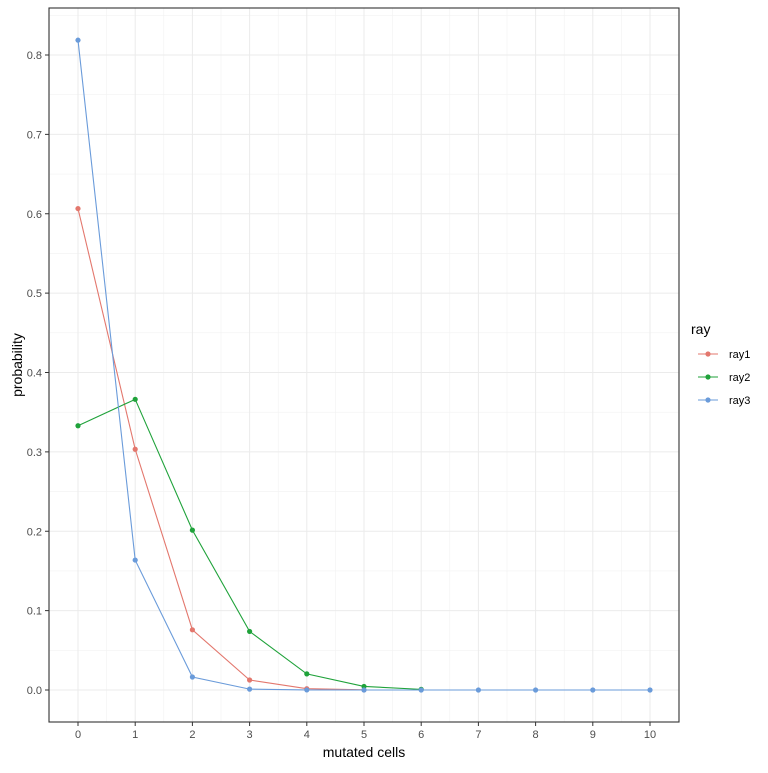  What do you see at coordinates (34, 691) in the screenshot?
I see `y-tick-label: 0.0` at bounding box center [34, 691].